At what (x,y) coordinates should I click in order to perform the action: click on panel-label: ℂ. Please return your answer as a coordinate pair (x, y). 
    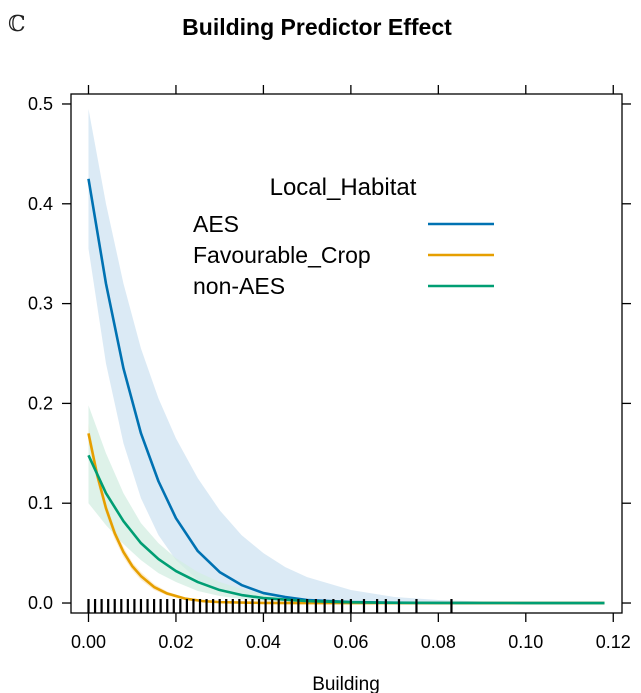
    Looking at the image, I should click on (17, 24).